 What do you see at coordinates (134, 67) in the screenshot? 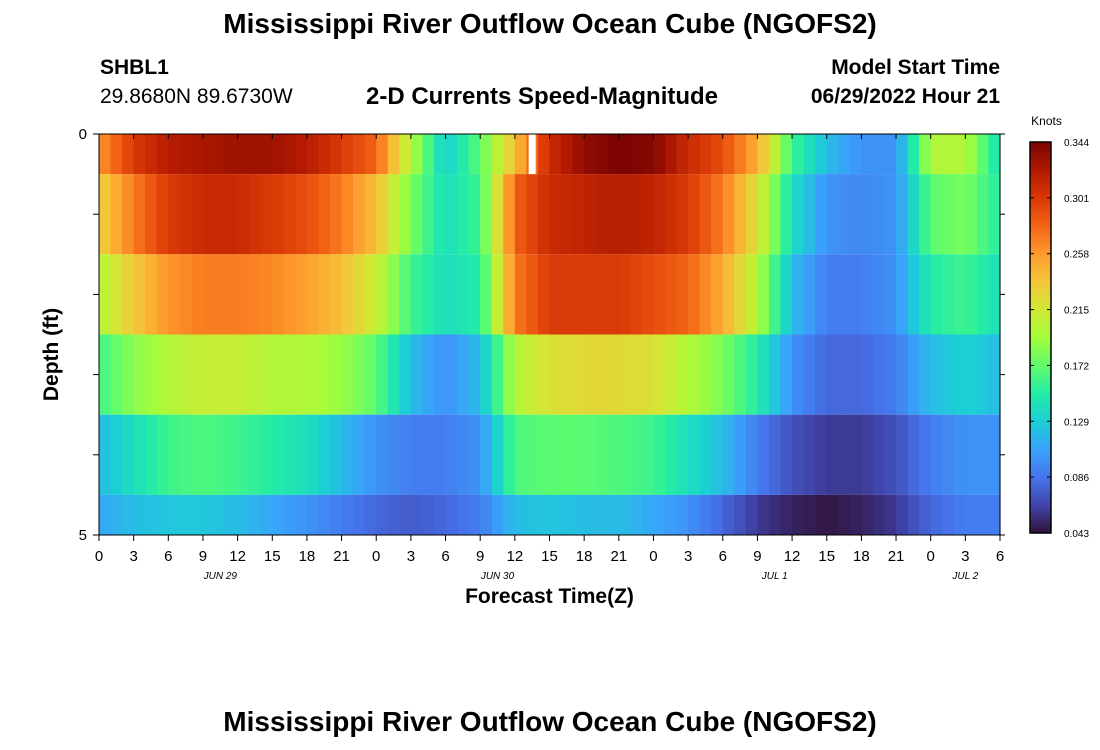
I see `station-name: SHBL1` at bounding box center [134, 67].